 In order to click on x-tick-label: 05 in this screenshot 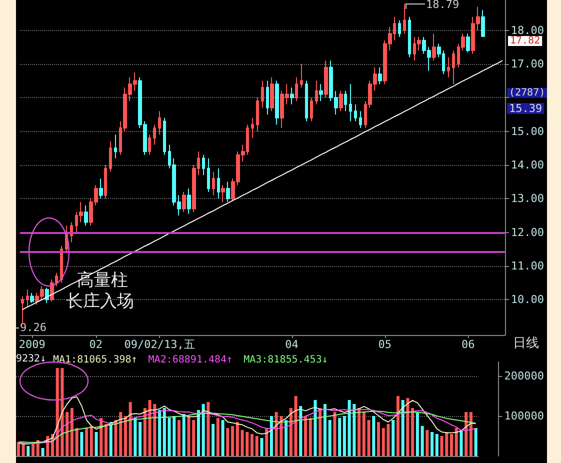, I will do `click(385, 344)`.